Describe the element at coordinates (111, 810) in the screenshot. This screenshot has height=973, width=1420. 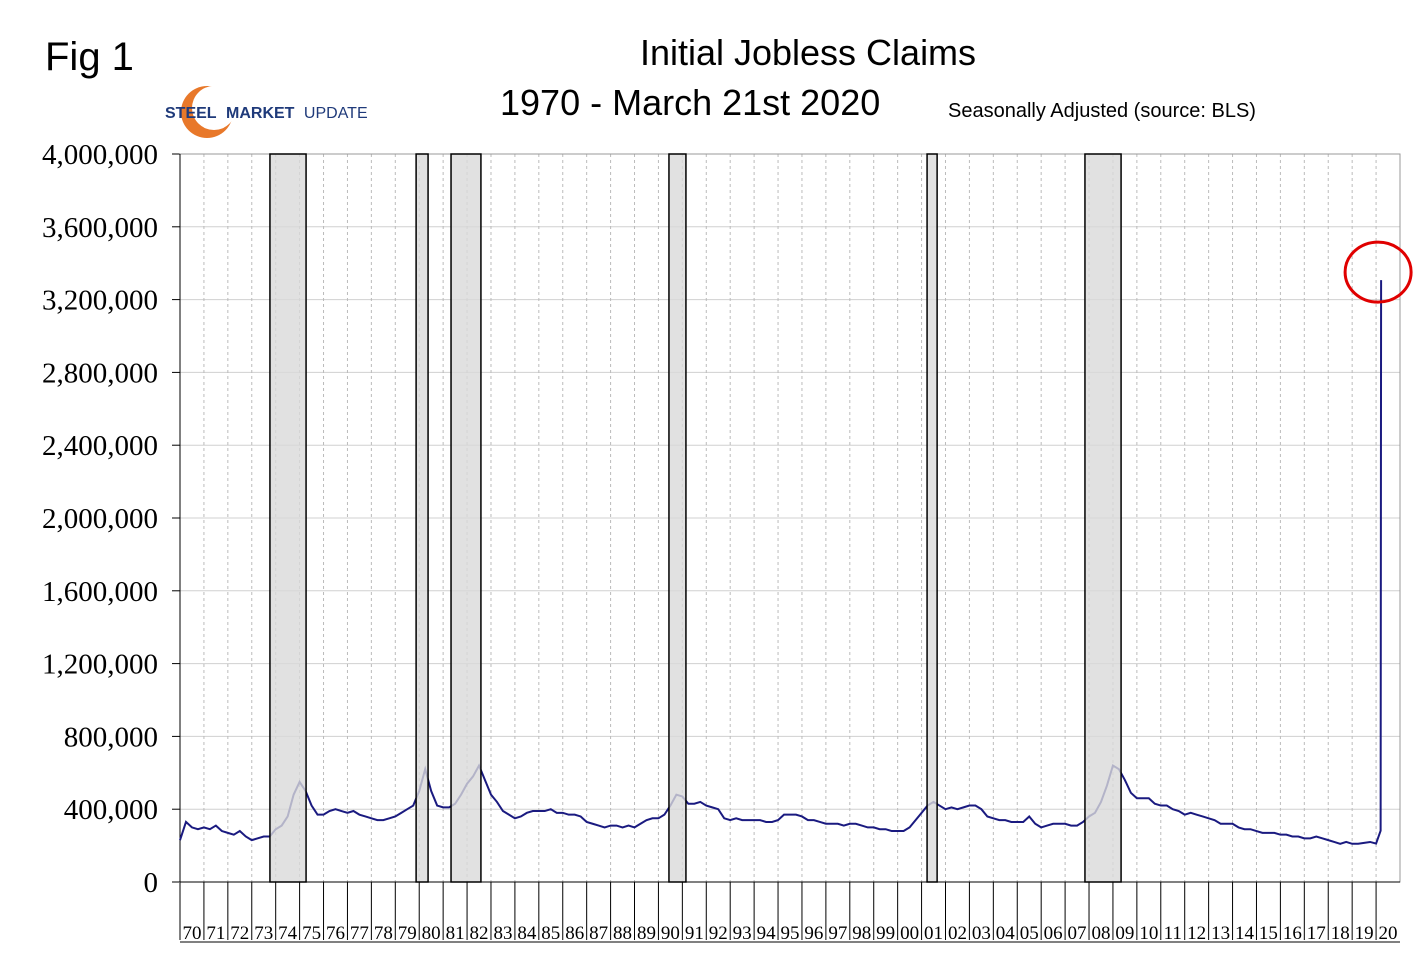
I see `y-tick-label: 400,000` at that location.